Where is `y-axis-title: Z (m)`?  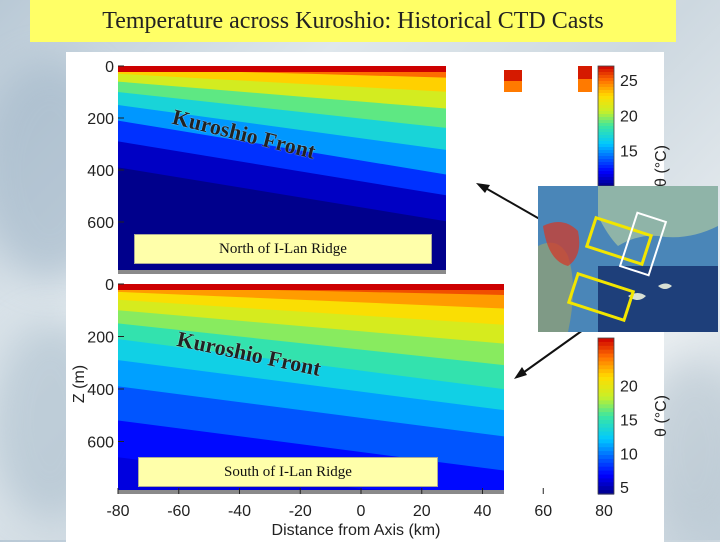 y-axis-title: Z (m) is located at coordinates (79, 384).